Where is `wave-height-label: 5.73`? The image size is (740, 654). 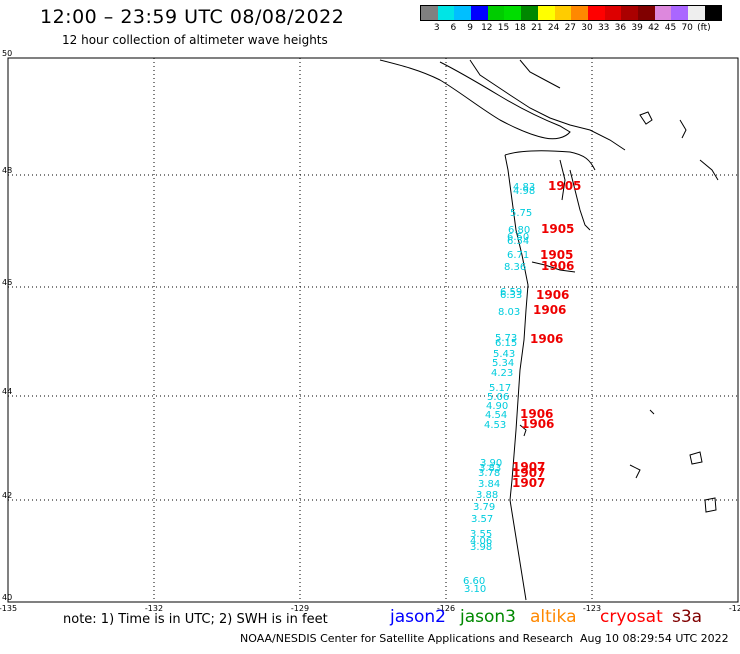 wave-height-label: 5.73 is located at coordinates (506, 338).